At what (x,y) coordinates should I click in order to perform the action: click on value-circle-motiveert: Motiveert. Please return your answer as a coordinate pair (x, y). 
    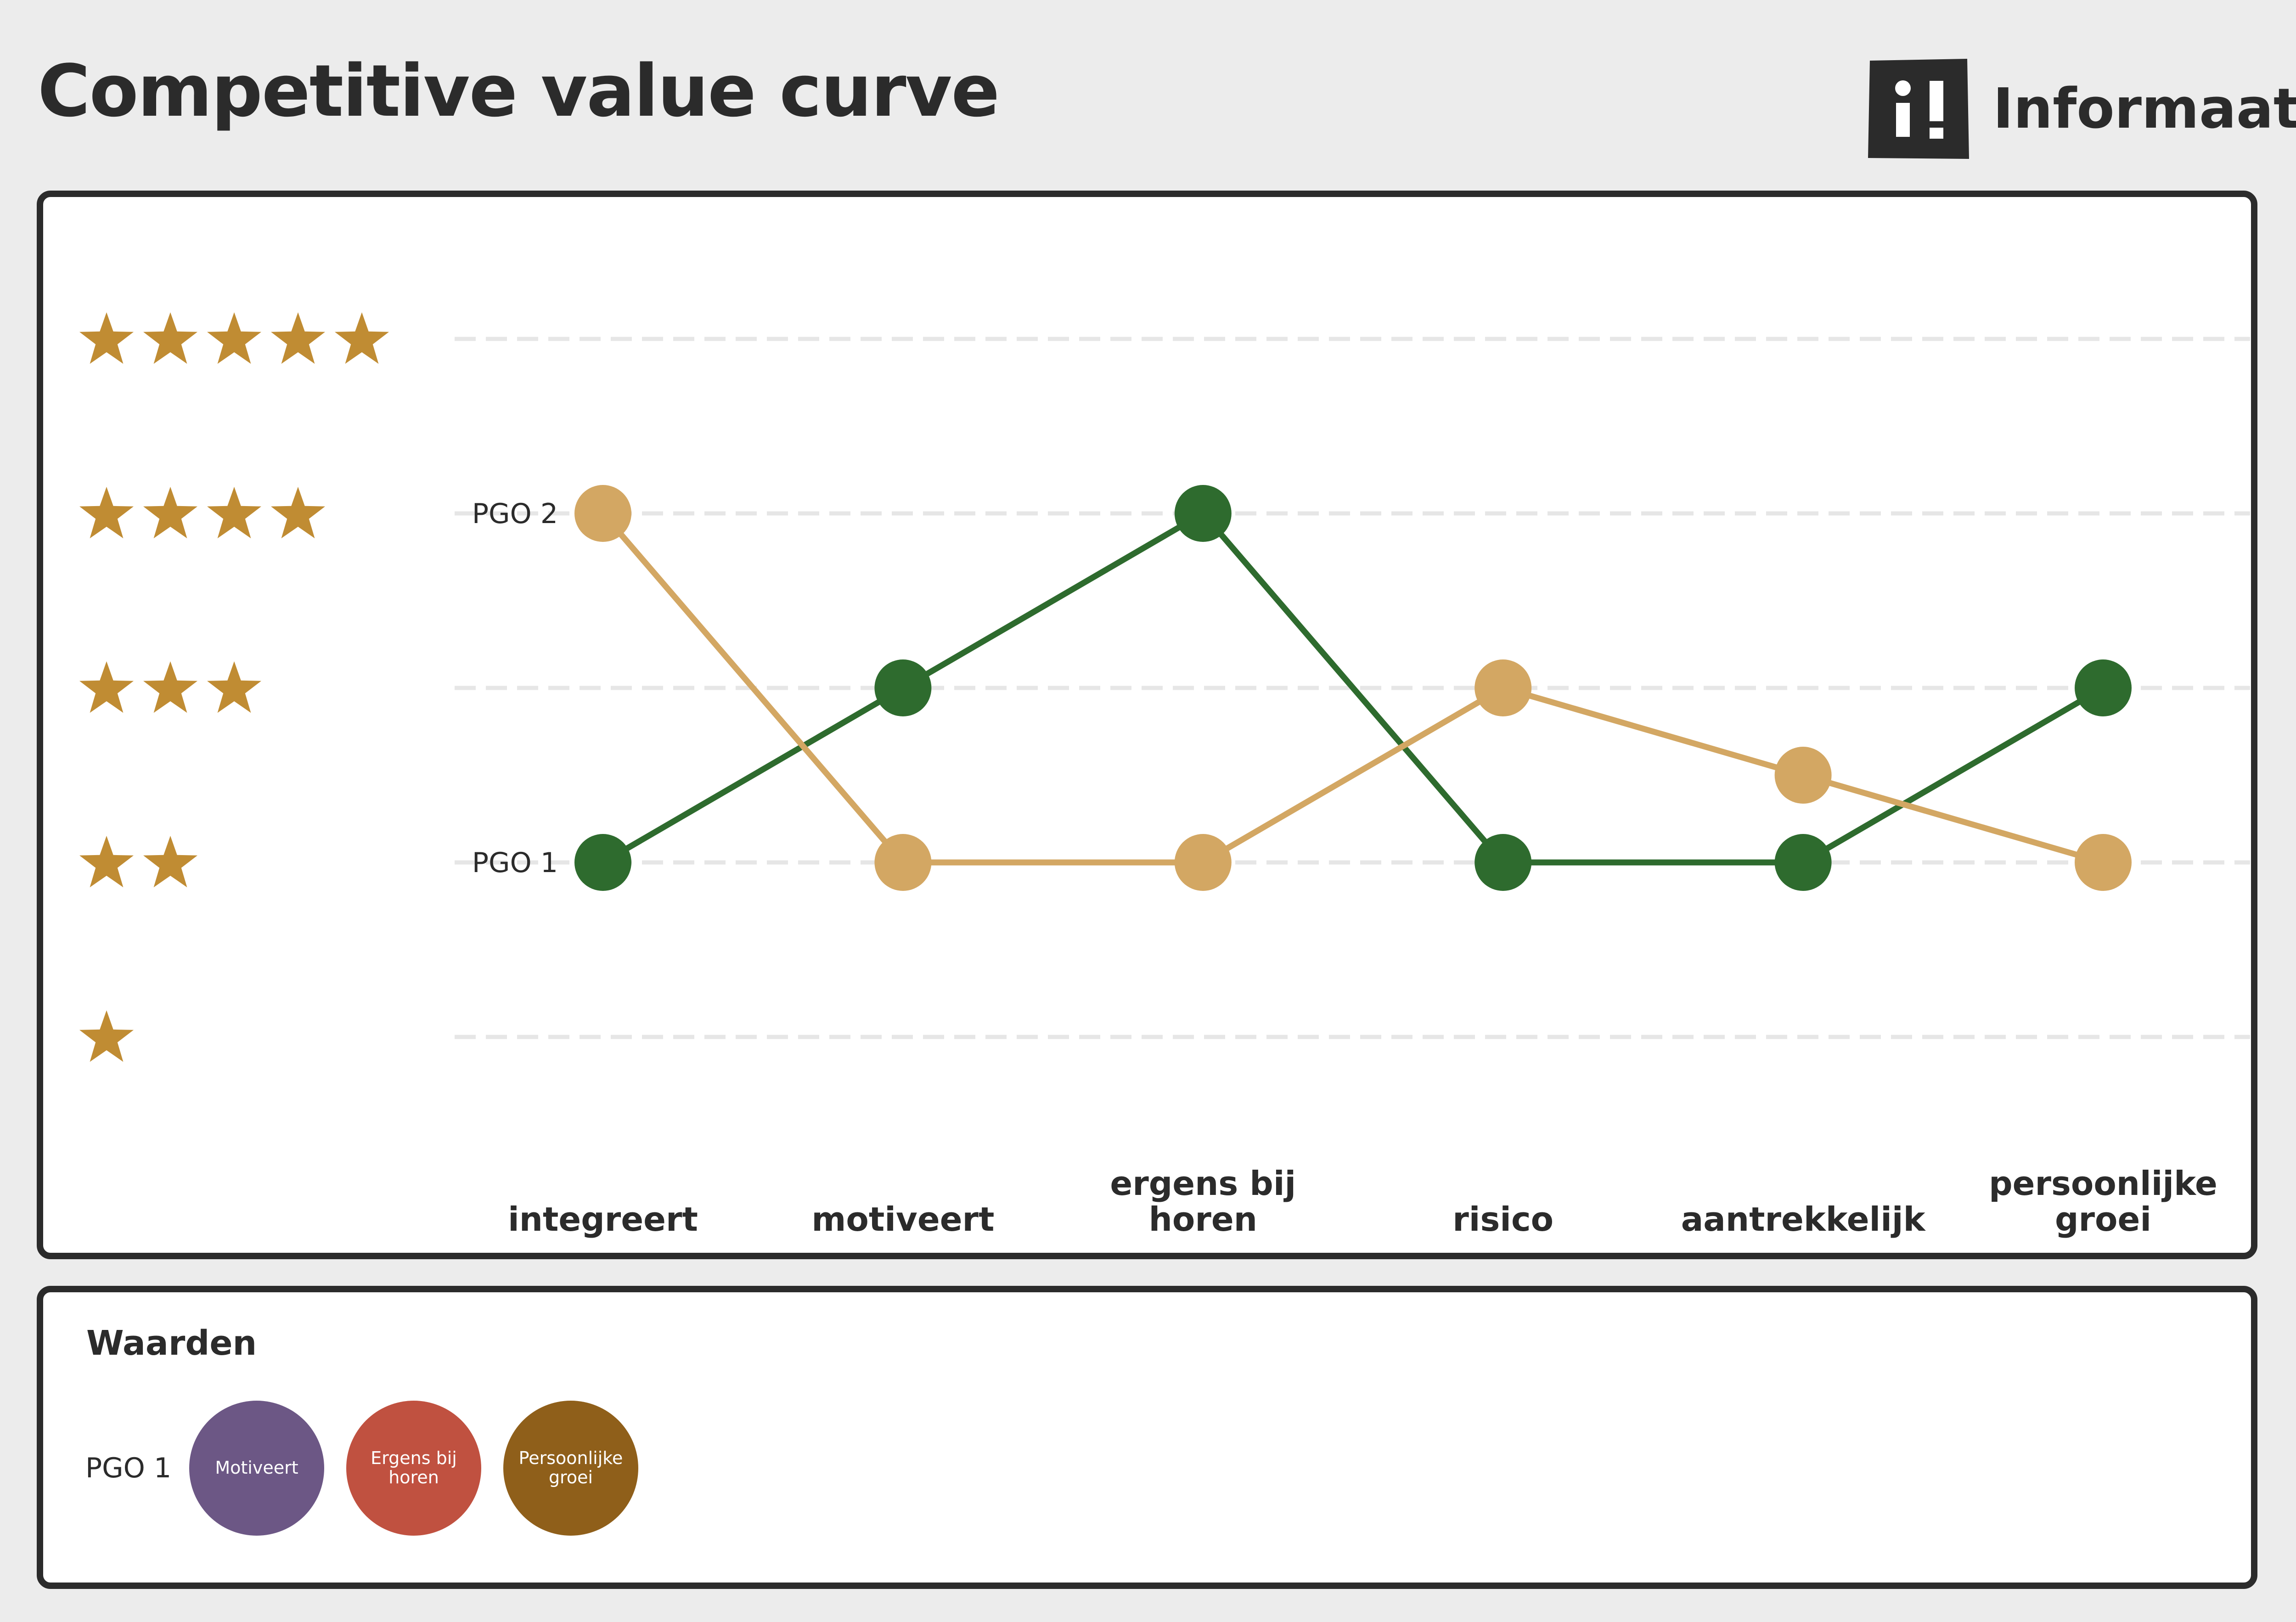
    Looking at the image, I should click on (257, 1468).